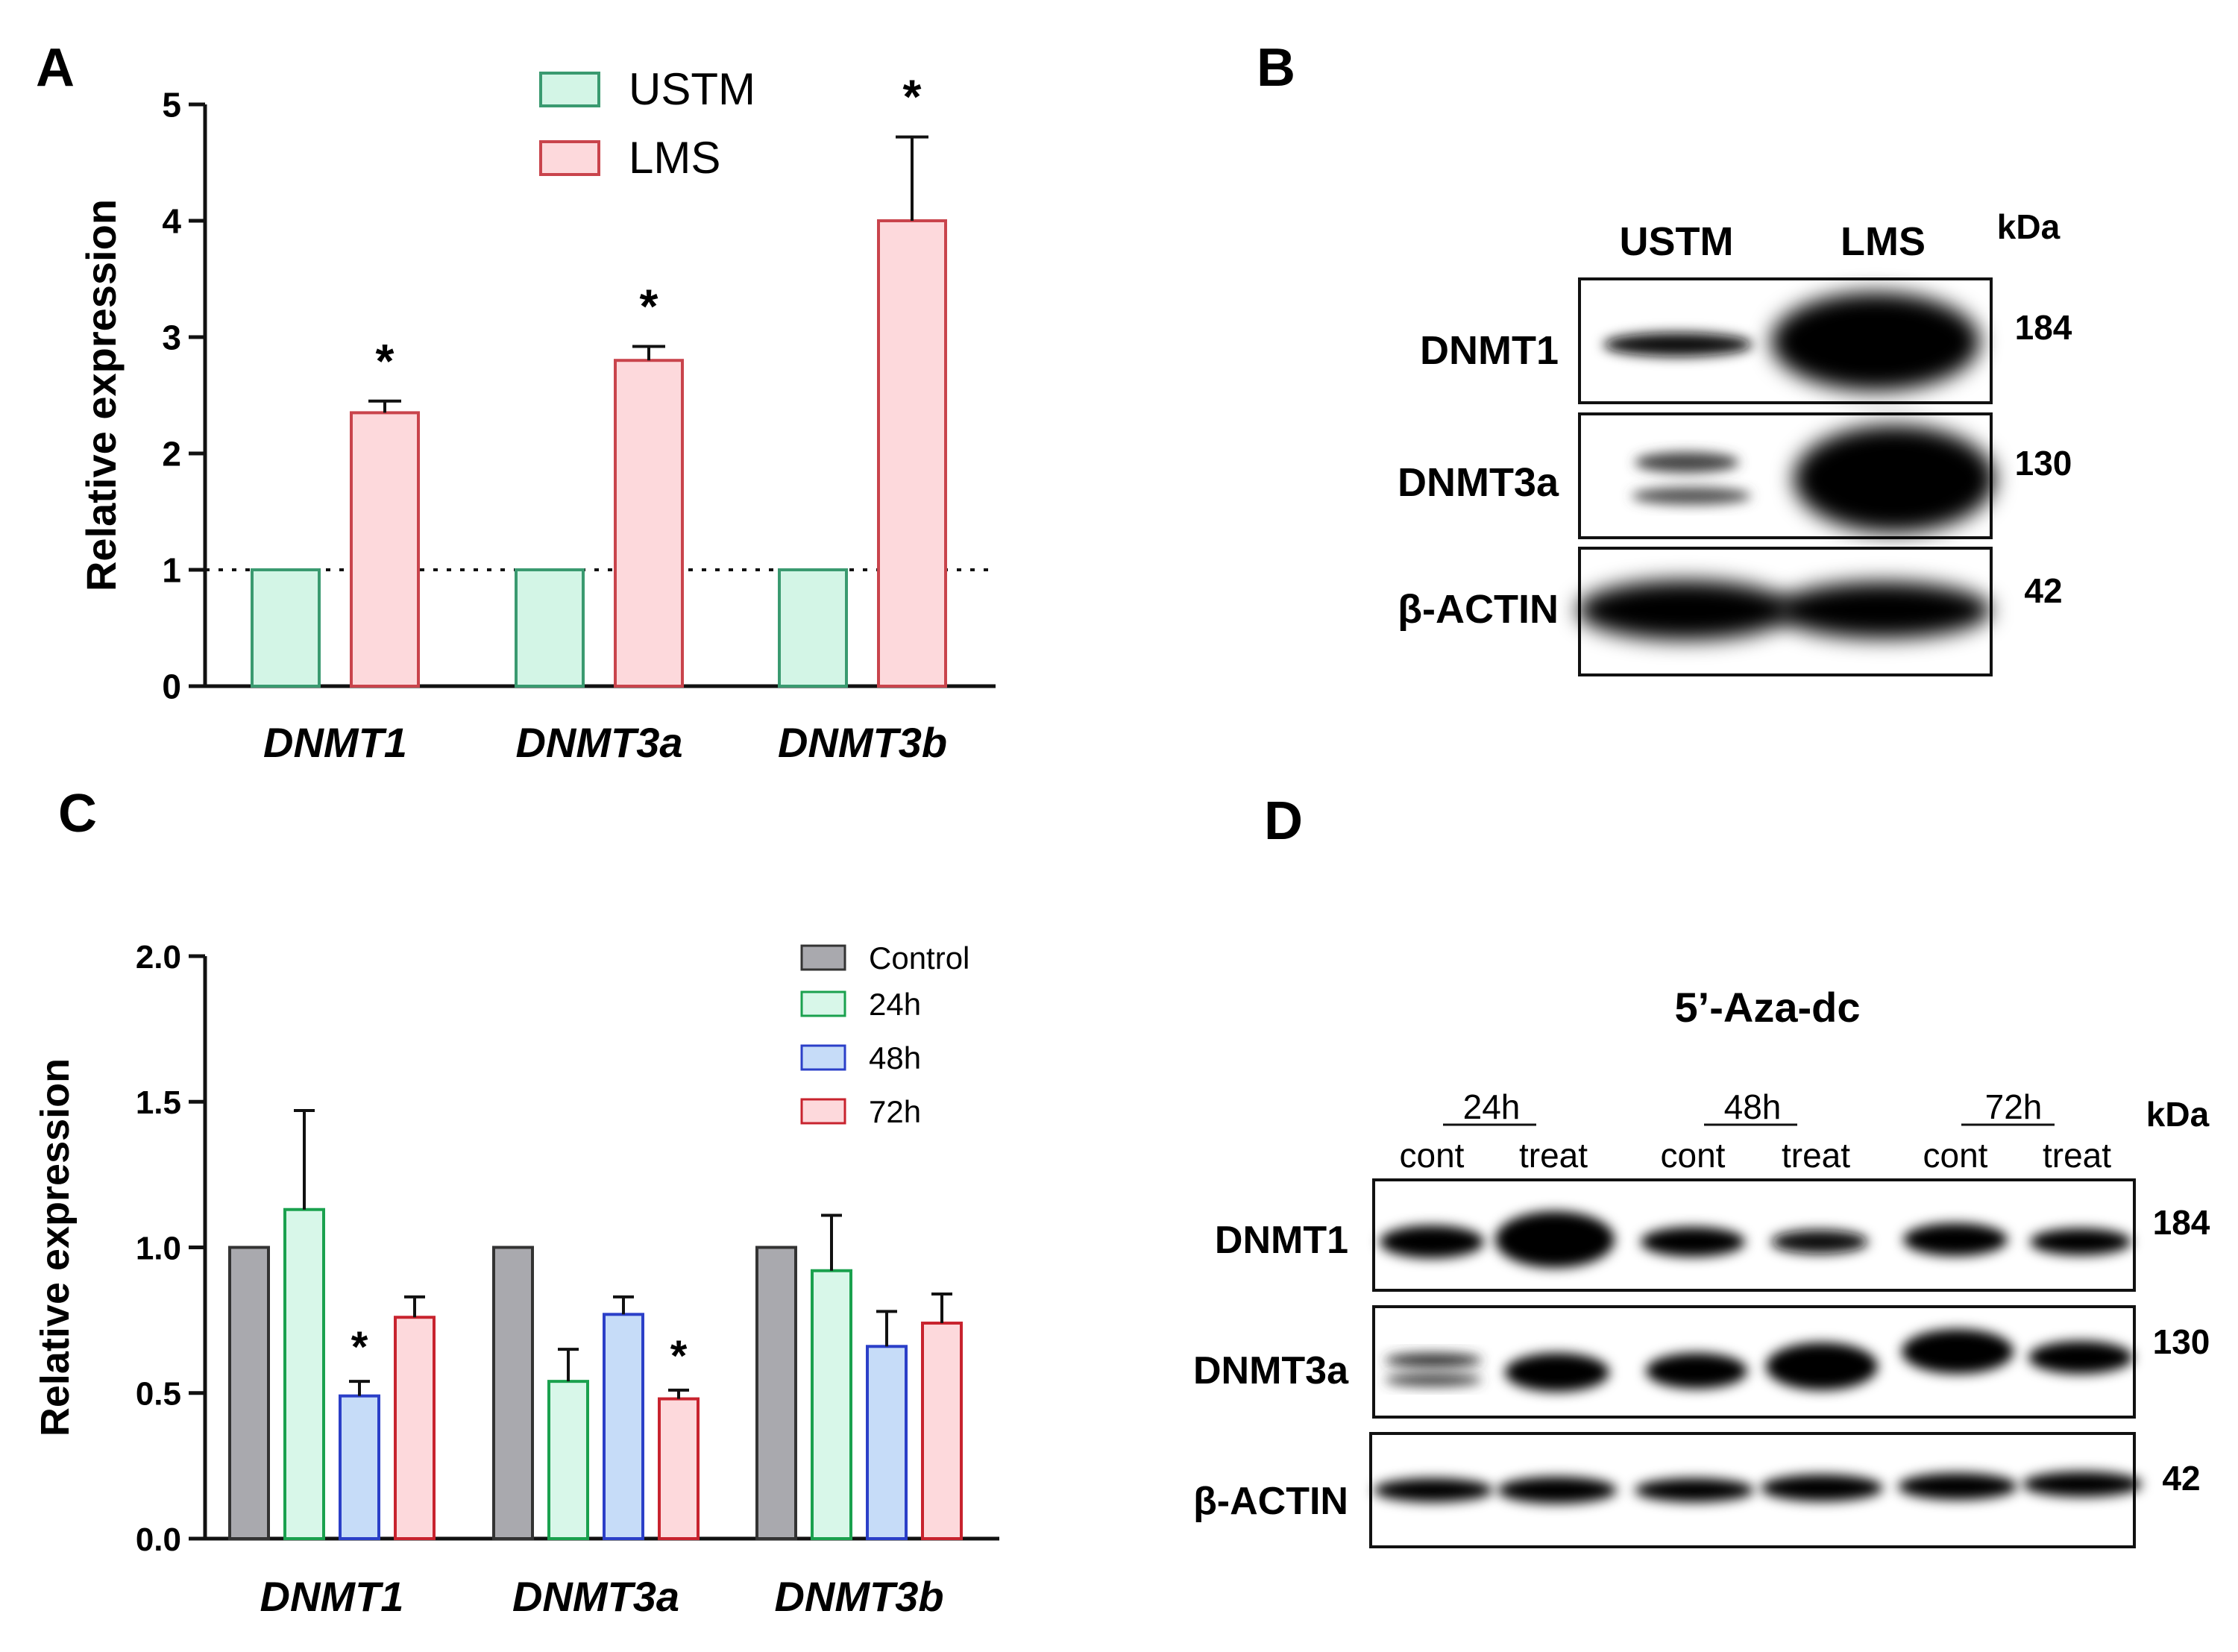 This screenshot has width=2238, height=1652. I want to click on y-tick-label: 5, so click(171, 105).